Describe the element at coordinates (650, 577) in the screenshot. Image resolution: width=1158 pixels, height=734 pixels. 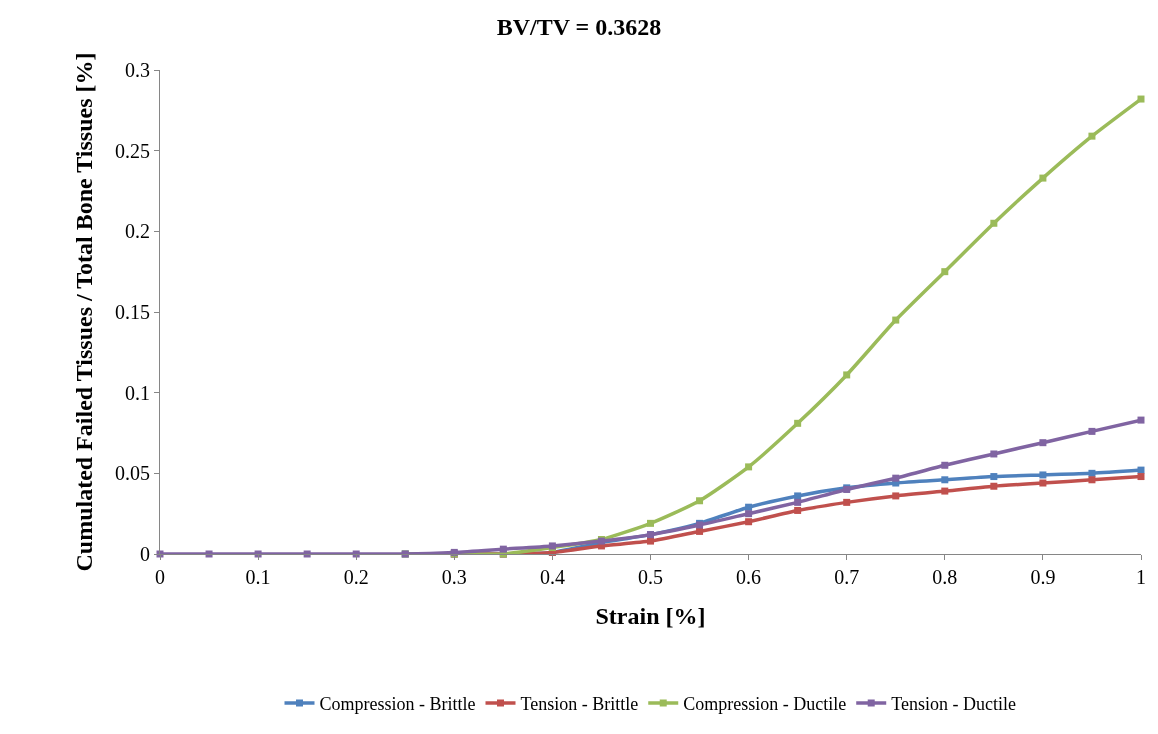
I see `x-tick-label: 0.5` at that location.